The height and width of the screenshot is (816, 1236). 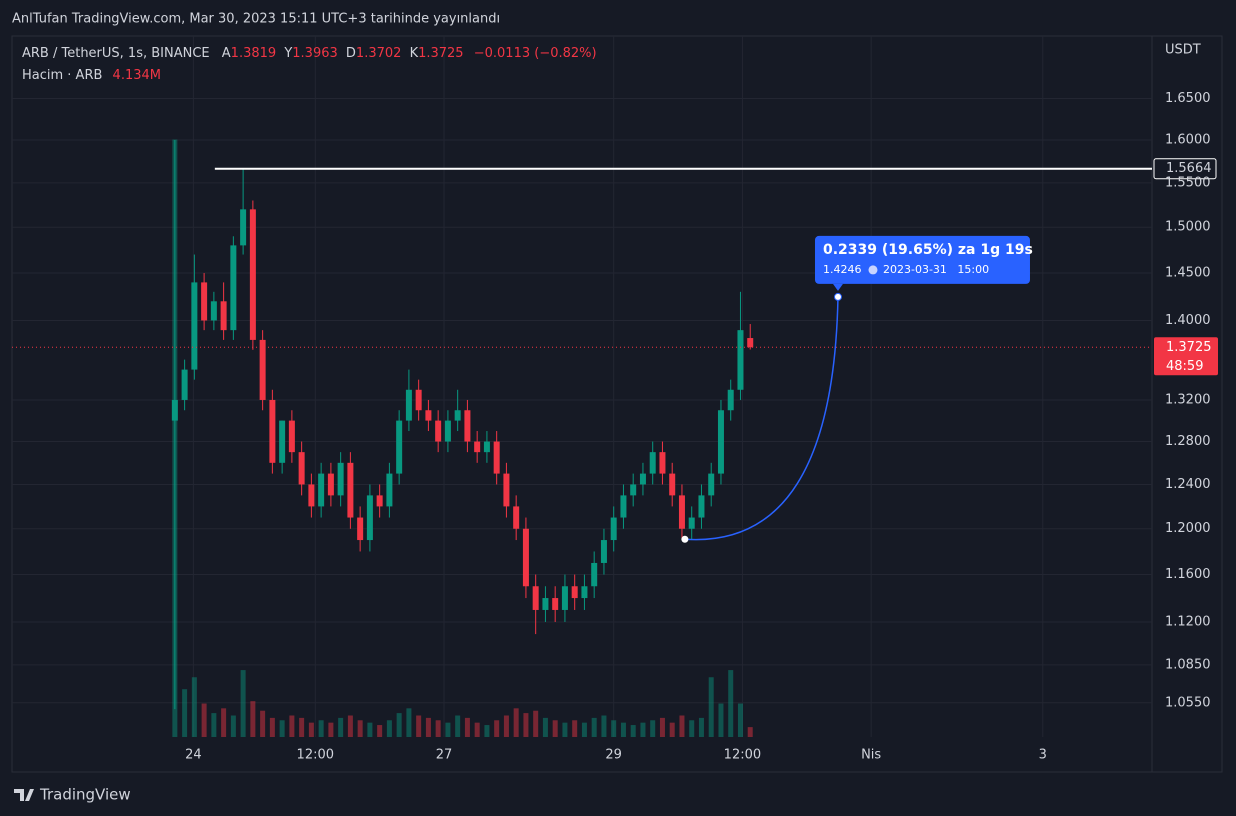 I want to click on projection-price: 1.4246, so click(x=842, y=269).